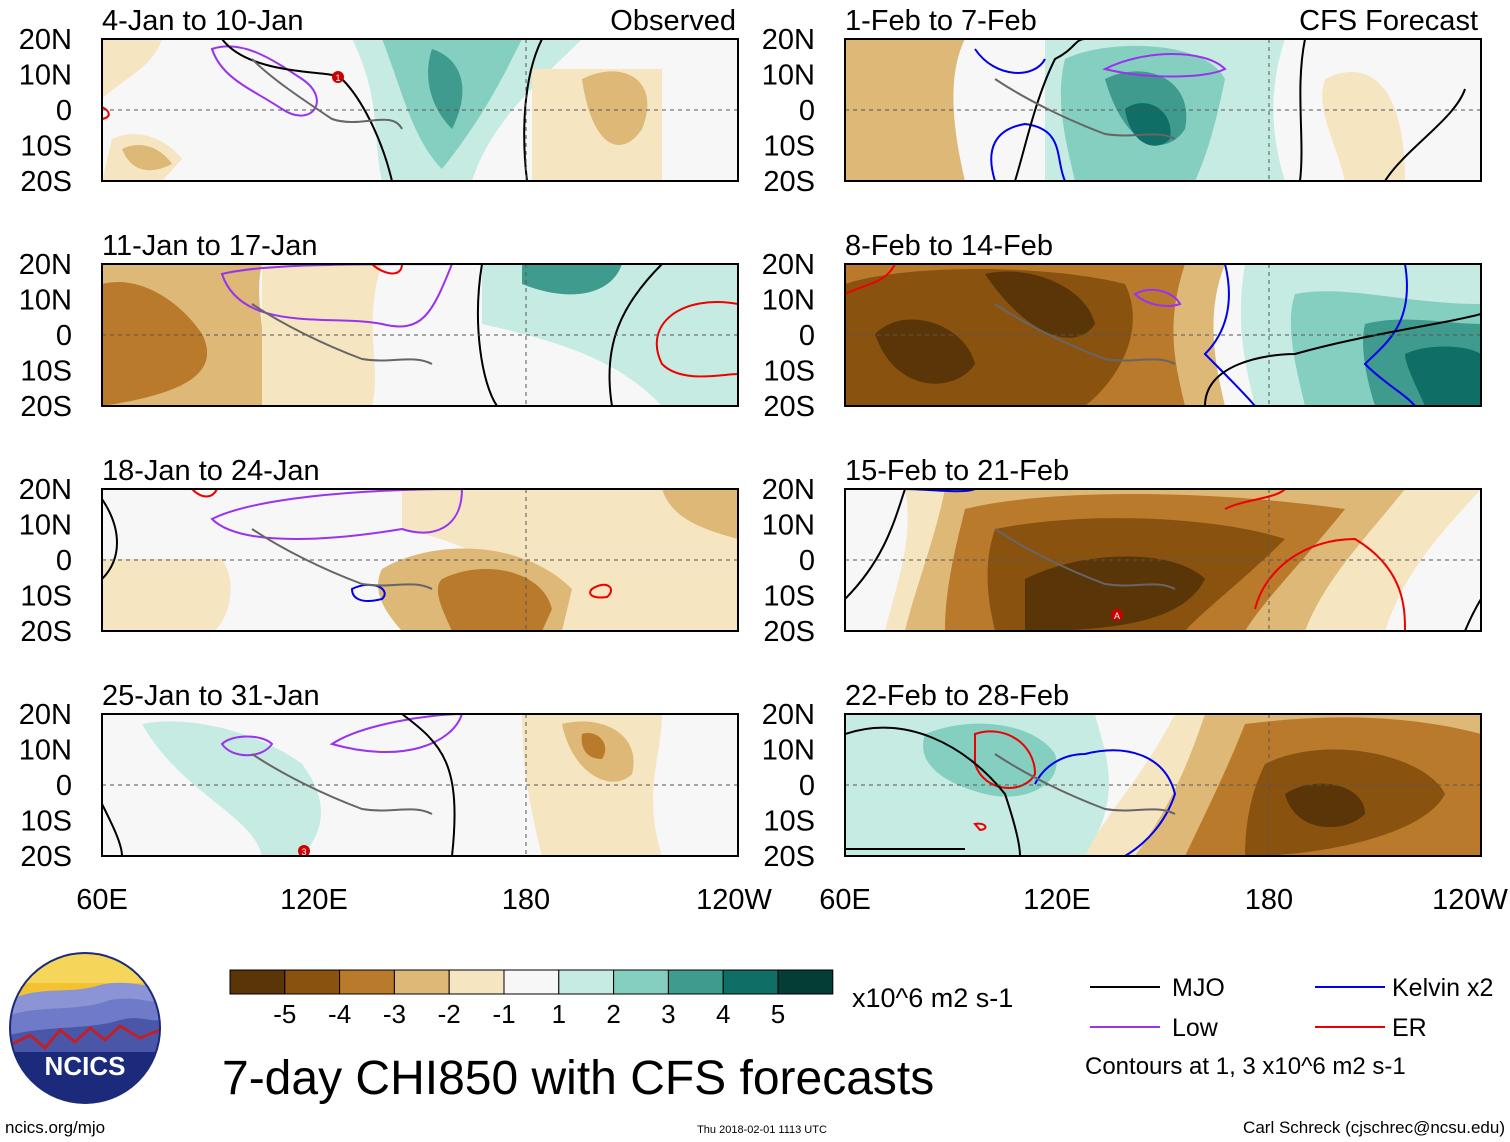 The image size is (1510, 1142). What do you see at coordinates (424, 900) in the screenshot?
I see `longitude-labels-left: 60E 120E 180 120W` at bounding box center [424, 900].